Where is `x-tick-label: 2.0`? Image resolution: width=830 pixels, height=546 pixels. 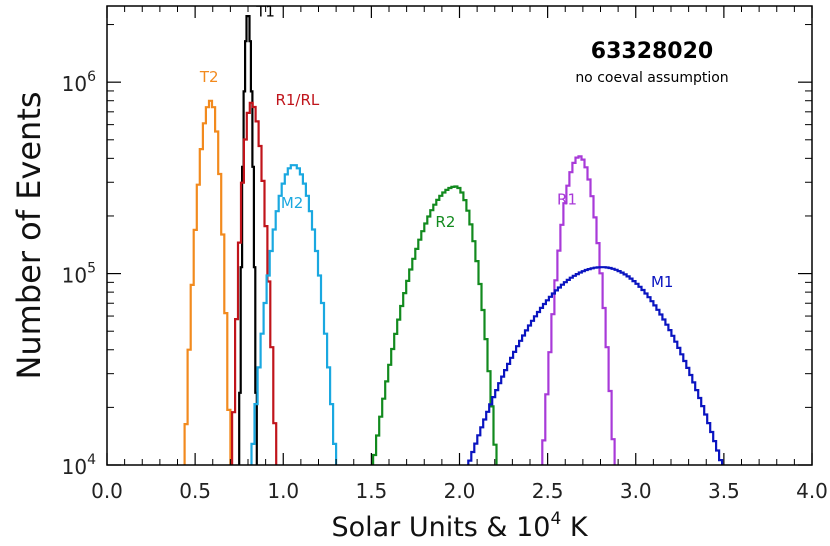
x-tick-label: 2.0 is located at coordinates (460, 491).